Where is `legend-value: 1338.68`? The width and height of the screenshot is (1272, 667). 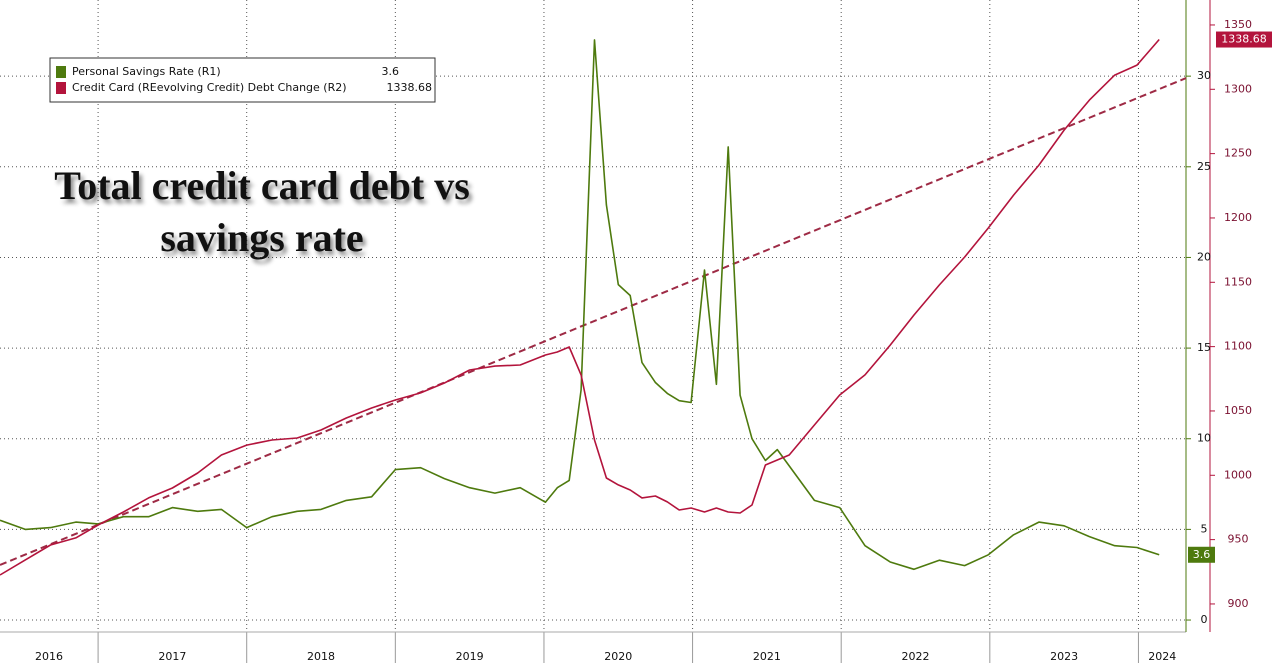
legend-value: 1338.68 is located at coordinates (410, 87).